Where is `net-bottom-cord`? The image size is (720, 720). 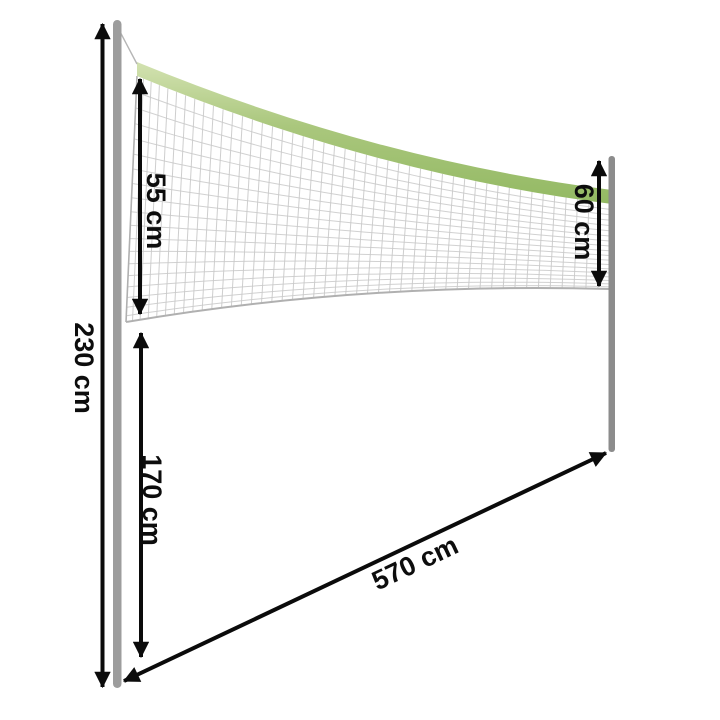 net-bottom-cord is located at coordinates (368, 304).